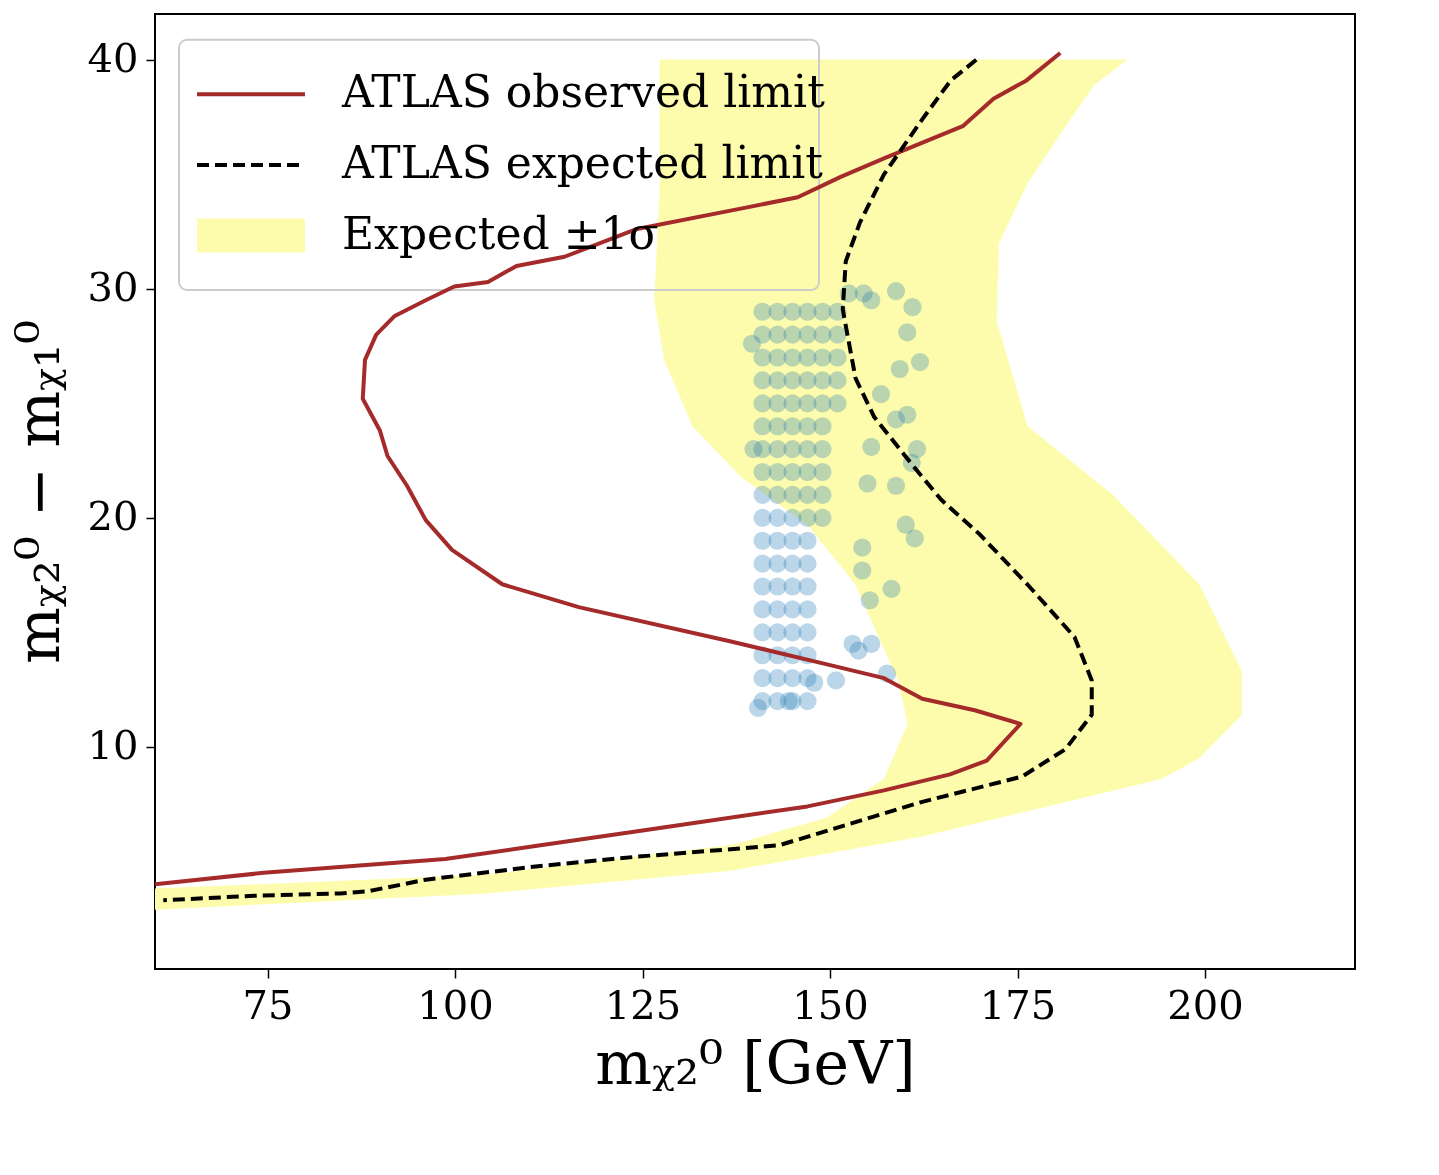 The height and width of the screenshot is (1175, 1439). What do you see at coordinates (113, 58) in the screenshot?
I see `y-tick-label: 40` at bounding box center [113, 58].